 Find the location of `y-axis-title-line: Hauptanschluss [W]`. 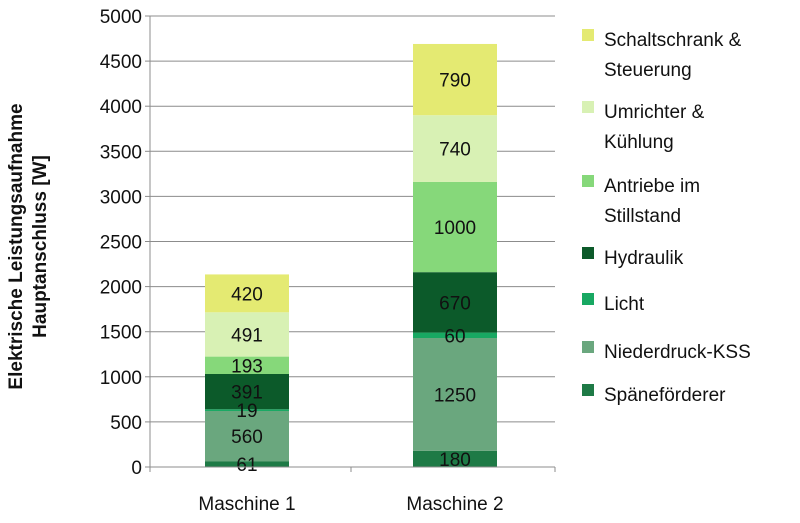

y-axis-title-line: Hauptanschluss [W] is located at coordinates (40, 246).